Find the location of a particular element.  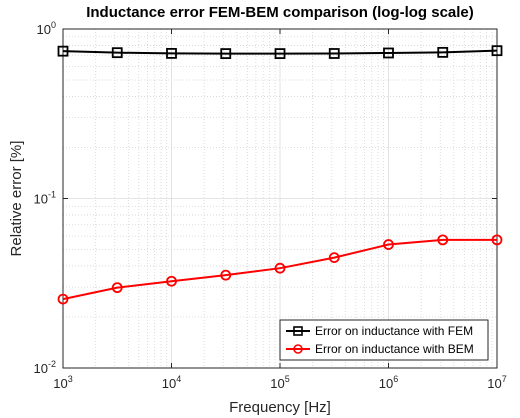

legend-box is located at coordinates (384, 340).